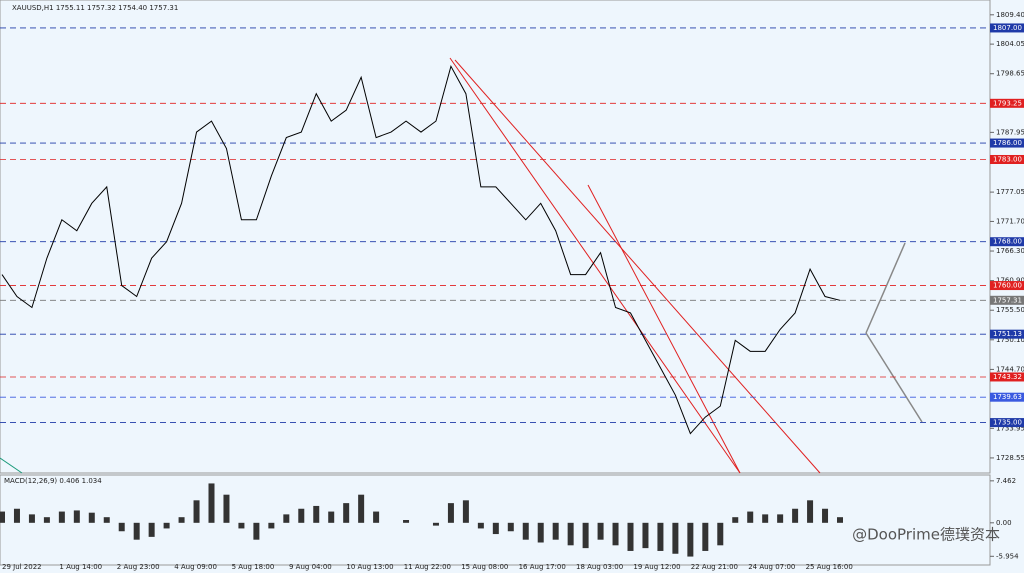 This screenshot has height=573, width=1024. I want to click on y-tick-label: 1777.05, so click(1010, 192).